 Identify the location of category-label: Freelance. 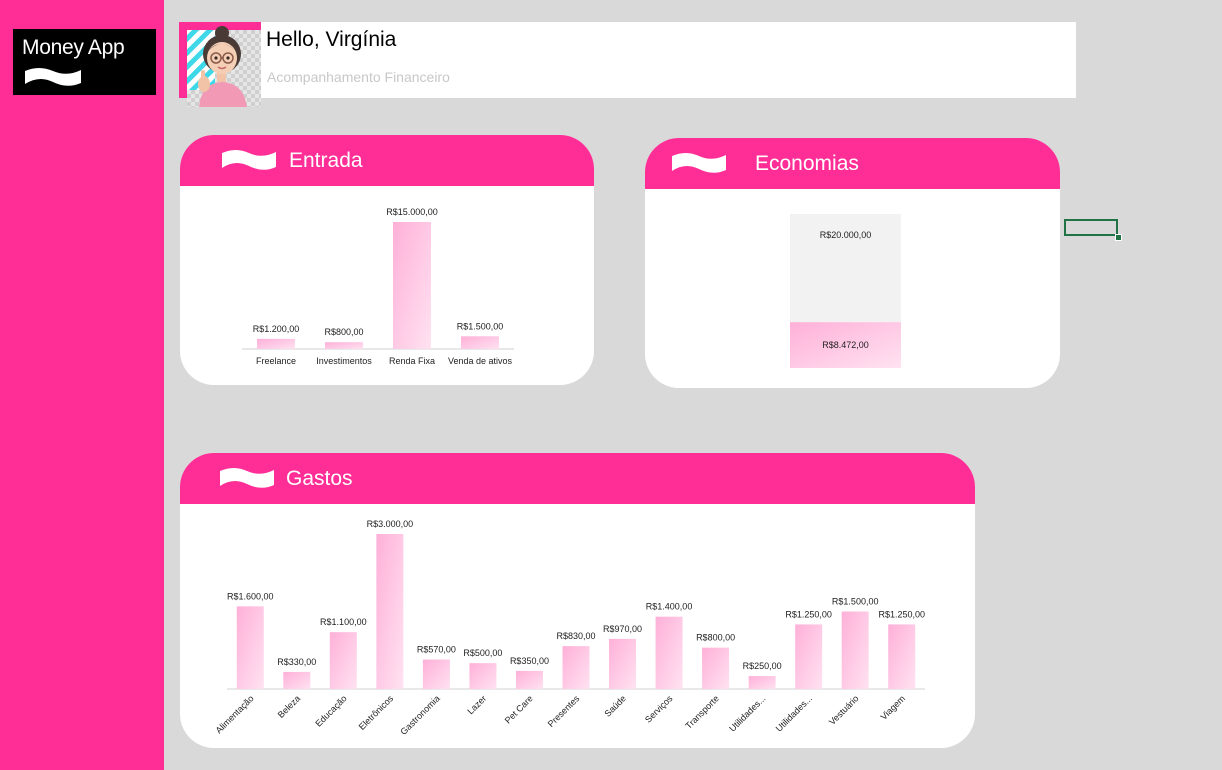
(276, 361).